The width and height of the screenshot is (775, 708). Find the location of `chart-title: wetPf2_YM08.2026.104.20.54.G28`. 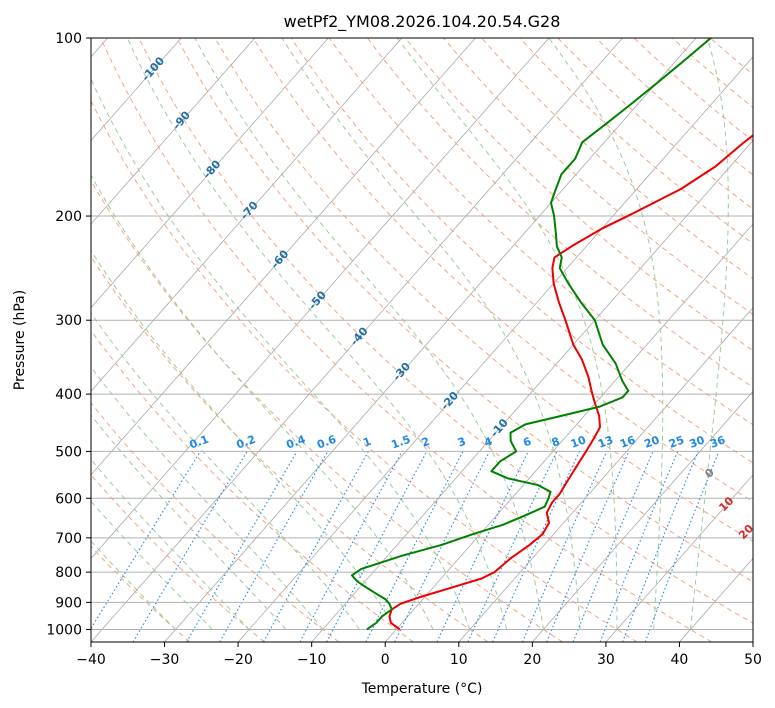

chart-title: wetPf2_YM08.2026.104.20.54.G28 is located at coordinates (422, 22).